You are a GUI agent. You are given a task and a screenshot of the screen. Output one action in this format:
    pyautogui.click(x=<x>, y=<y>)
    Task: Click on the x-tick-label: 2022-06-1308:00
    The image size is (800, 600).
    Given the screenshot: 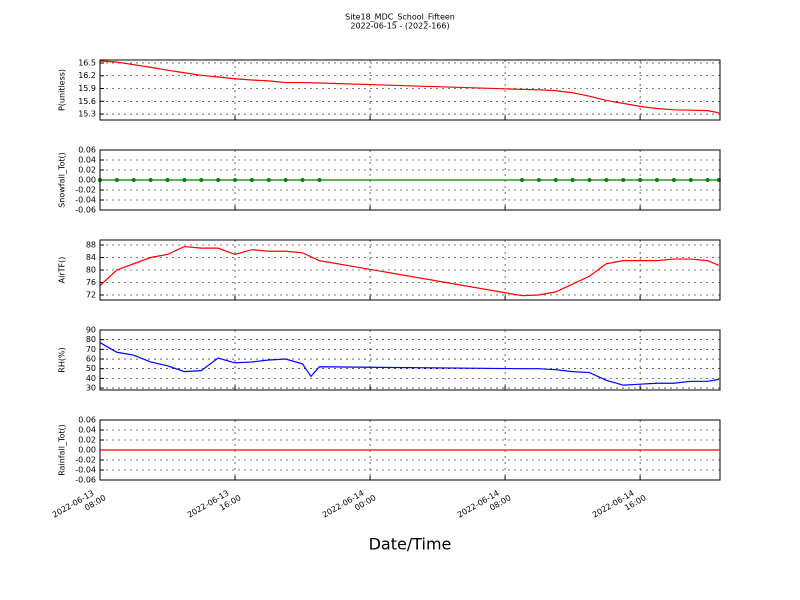 What is the action you would take?
    pyautogui.click(x=79, y=506)
    